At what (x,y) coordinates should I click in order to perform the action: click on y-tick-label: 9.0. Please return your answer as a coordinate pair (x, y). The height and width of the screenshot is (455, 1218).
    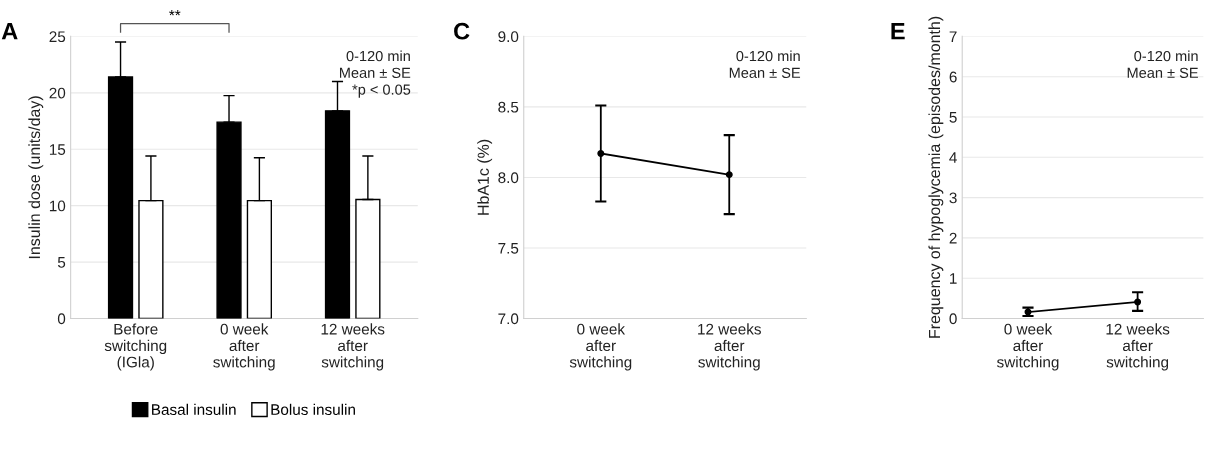
    Looking at the image, I should click on (508, 37).